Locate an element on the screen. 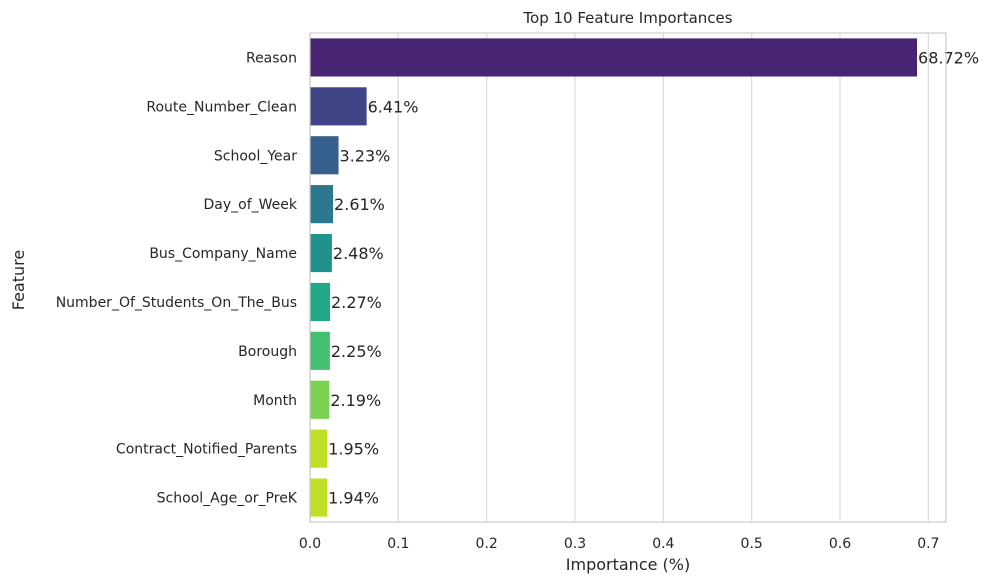 The image size is (990, 588). x-tick-label: 0.4 is located at coordinates (663, 544).